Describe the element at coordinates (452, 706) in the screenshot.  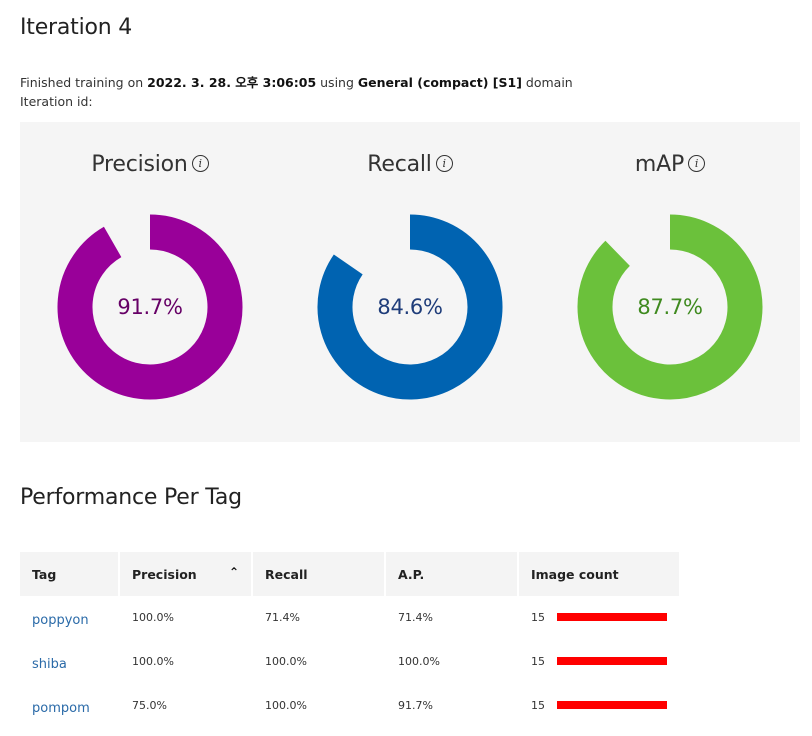
I see `ap-cell: 91.7%` at that location.